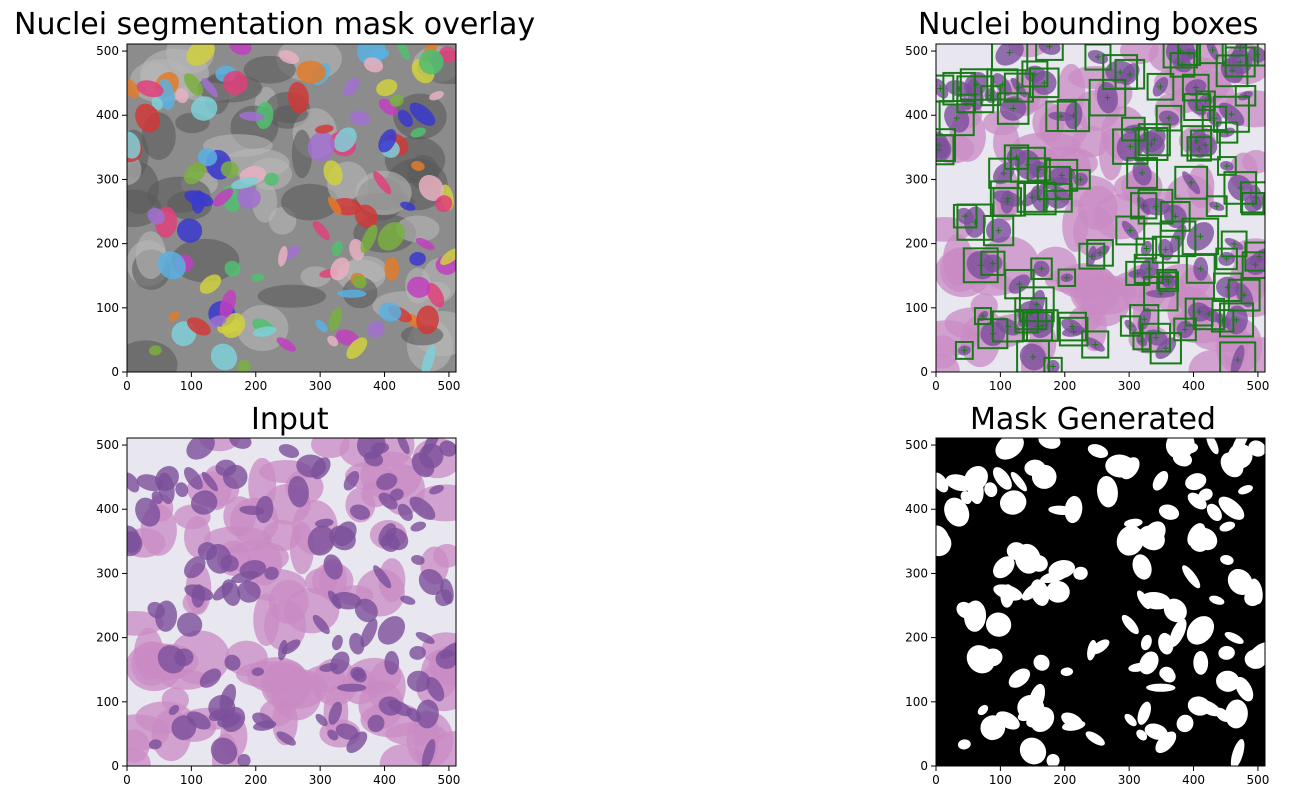  I want to click on y-tick-label: 100, so click(916, 702).